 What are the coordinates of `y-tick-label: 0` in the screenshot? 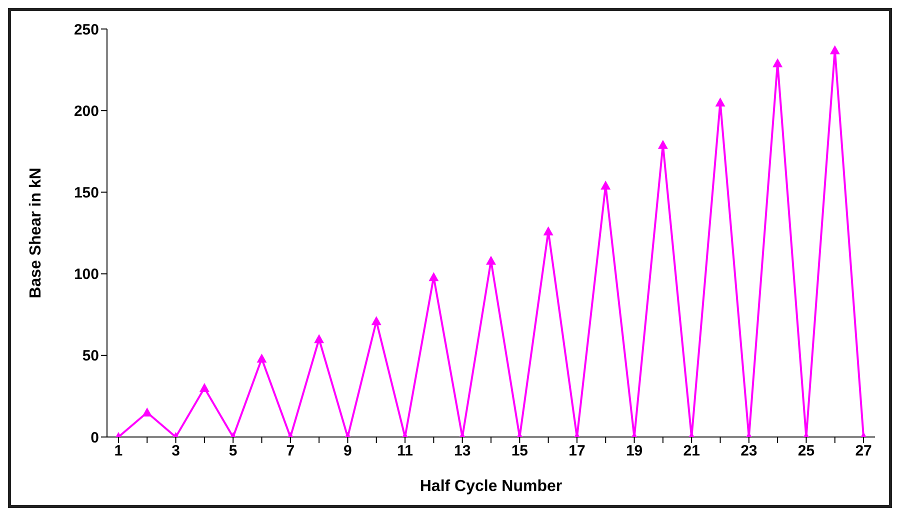 It's located at (94, 437).